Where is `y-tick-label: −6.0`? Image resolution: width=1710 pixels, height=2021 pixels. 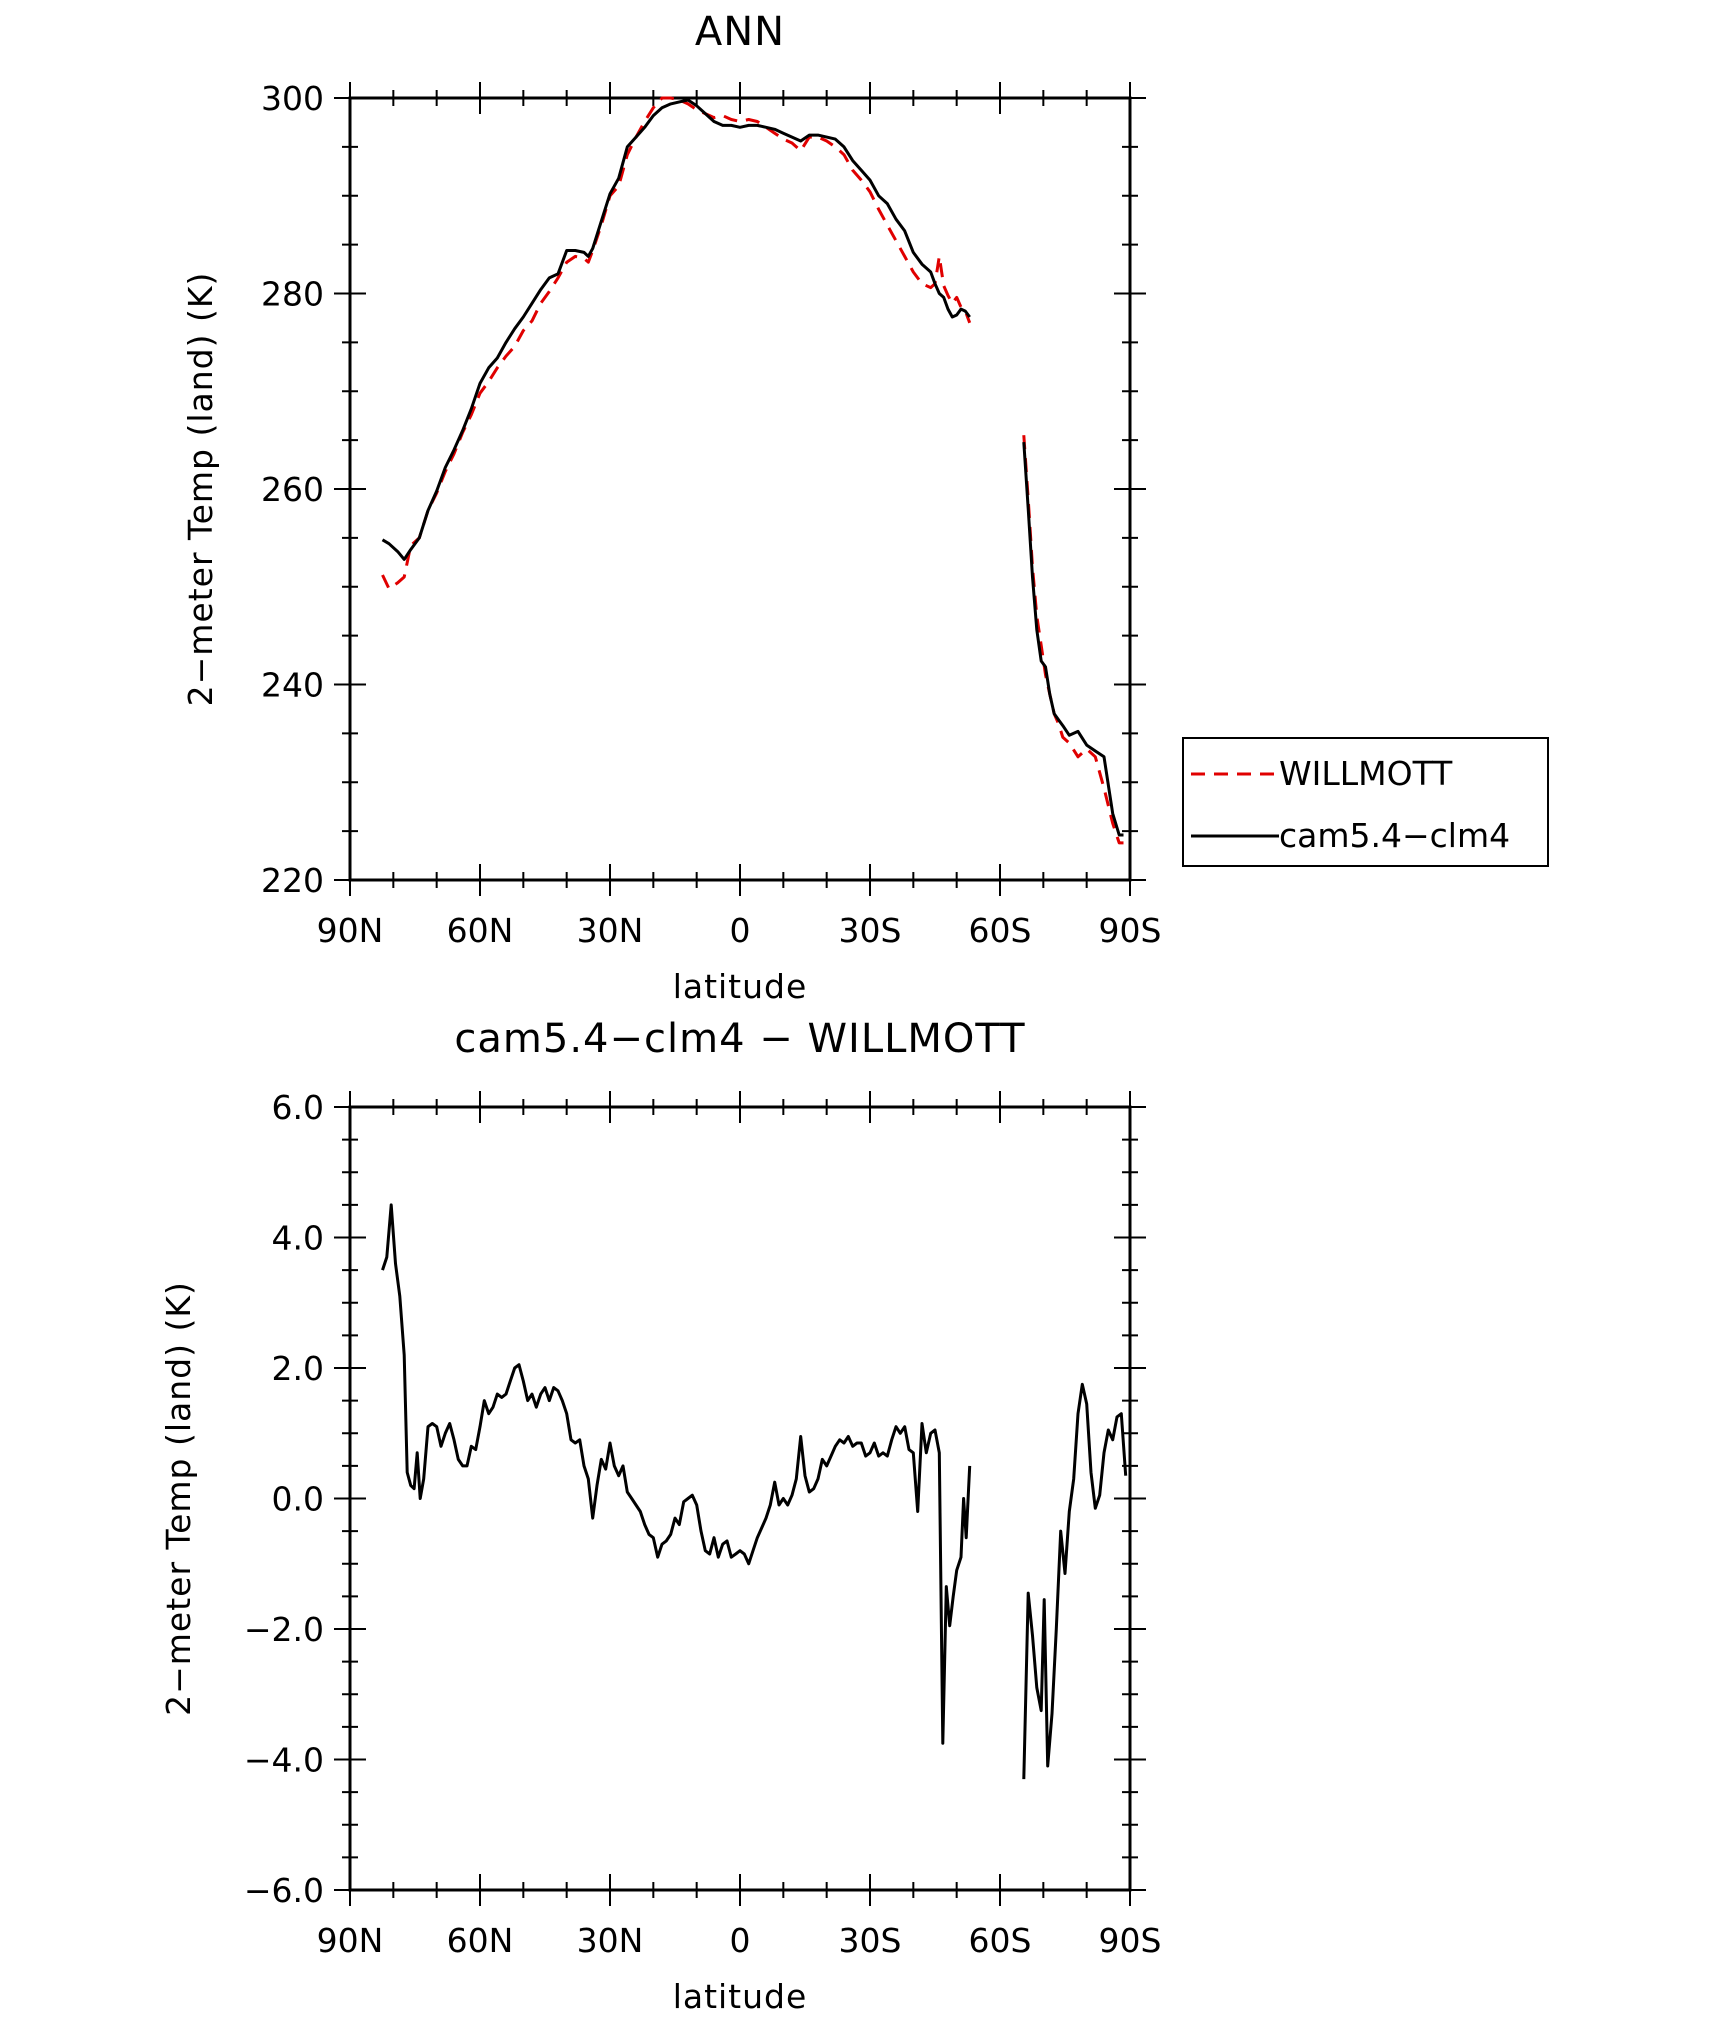 y-tick-label: −6.0 is located at coordinates (284, 1890).